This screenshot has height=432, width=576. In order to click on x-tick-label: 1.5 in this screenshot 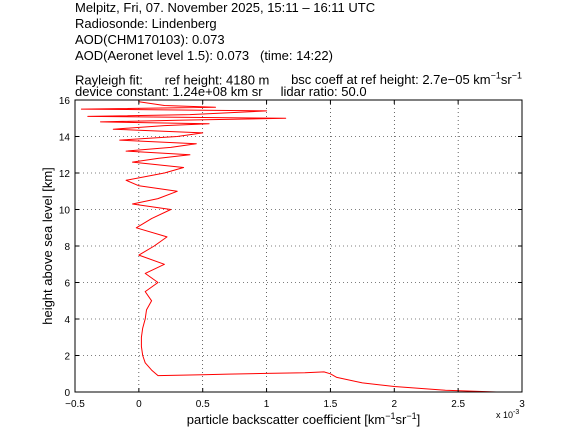, I will do `click(330, 404)`.